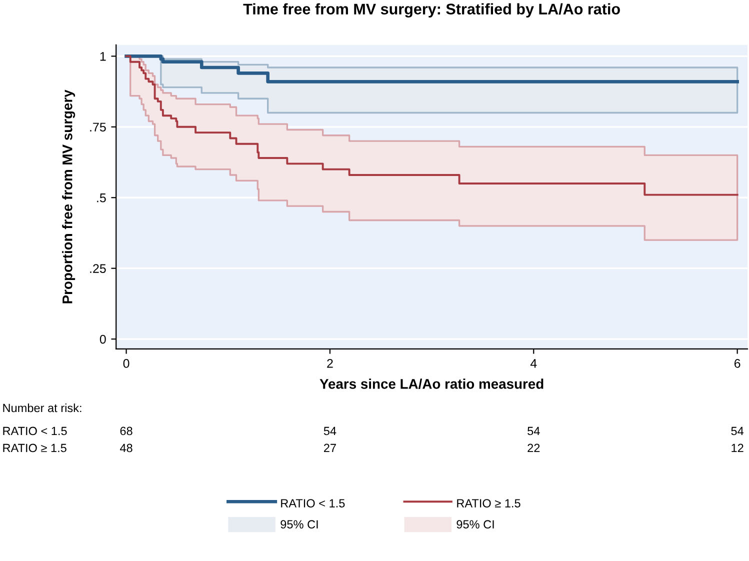 The image size is (749, 561). Describe the element at coordinates (330, 363) in the screenshot. I see `x-tick-label: 2` at that location.